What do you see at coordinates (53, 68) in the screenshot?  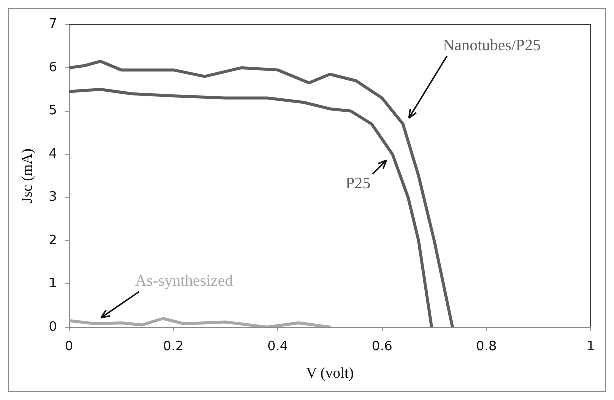 I see `y-tick-label: 6` at bounding box center [53, 68].